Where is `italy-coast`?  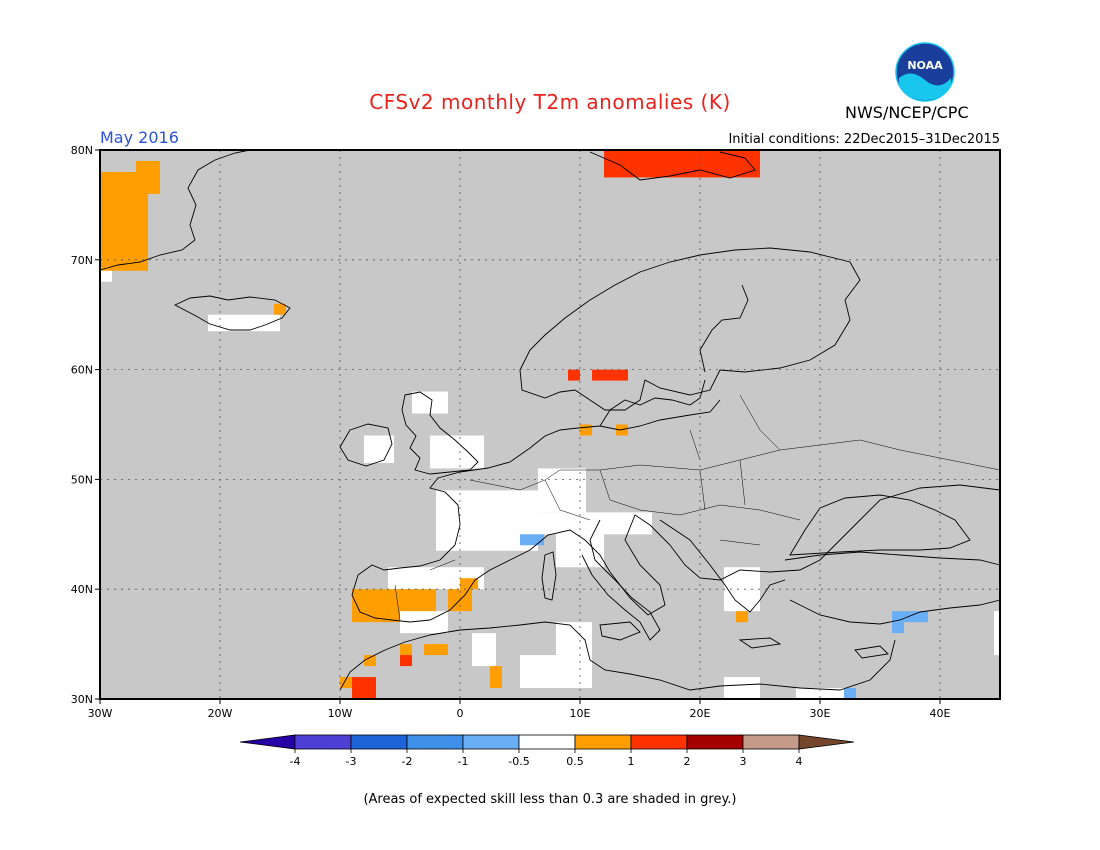 italy-coast is located at coordinates (621, 580).